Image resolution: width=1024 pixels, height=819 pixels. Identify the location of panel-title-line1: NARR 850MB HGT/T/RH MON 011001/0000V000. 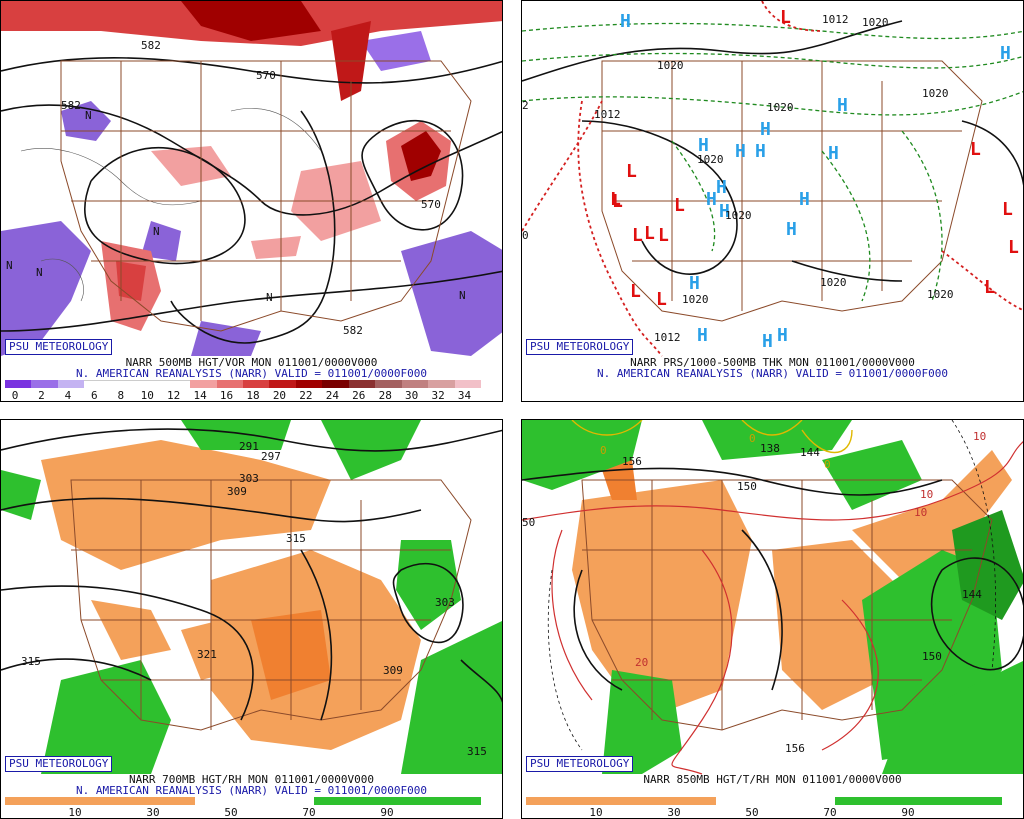
(772, 779).